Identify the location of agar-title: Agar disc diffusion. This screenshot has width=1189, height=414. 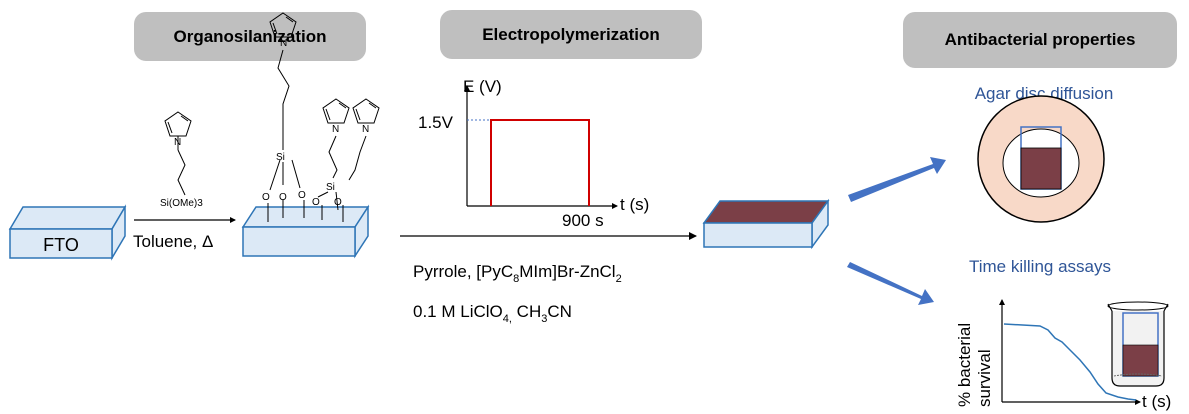
(1044, 93).